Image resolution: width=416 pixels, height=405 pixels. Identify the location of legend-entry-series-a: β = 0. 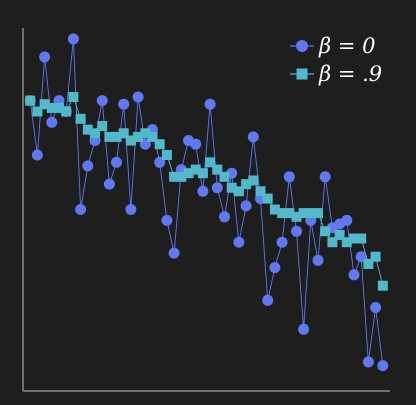
(332, 46).